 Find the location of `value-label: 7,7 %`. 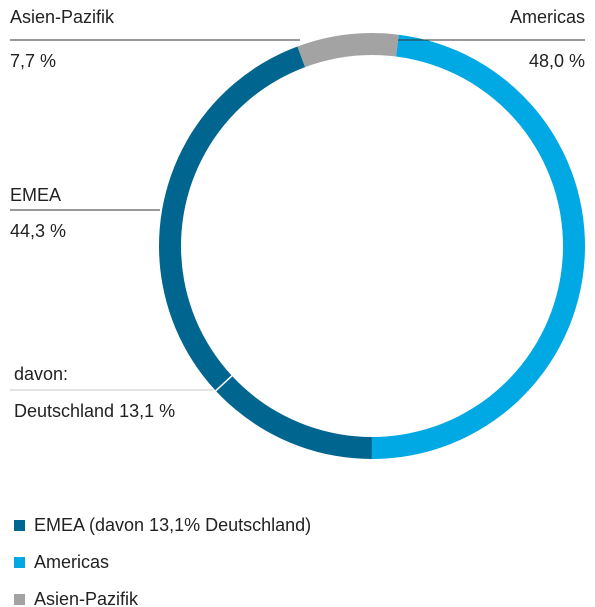

value-label: 7,7 % is located at coordinates (33, 61).